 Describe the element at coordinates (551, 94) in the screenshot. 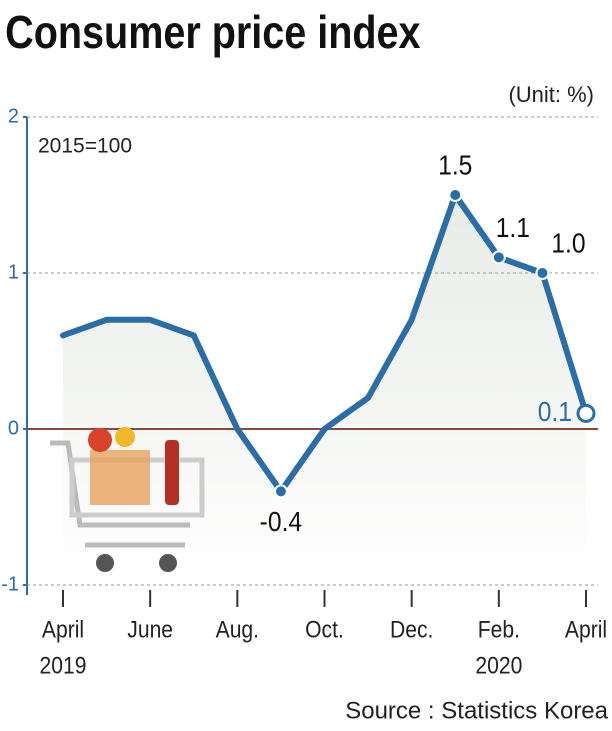

I see `unit-label: (Unit: %)` at that location.